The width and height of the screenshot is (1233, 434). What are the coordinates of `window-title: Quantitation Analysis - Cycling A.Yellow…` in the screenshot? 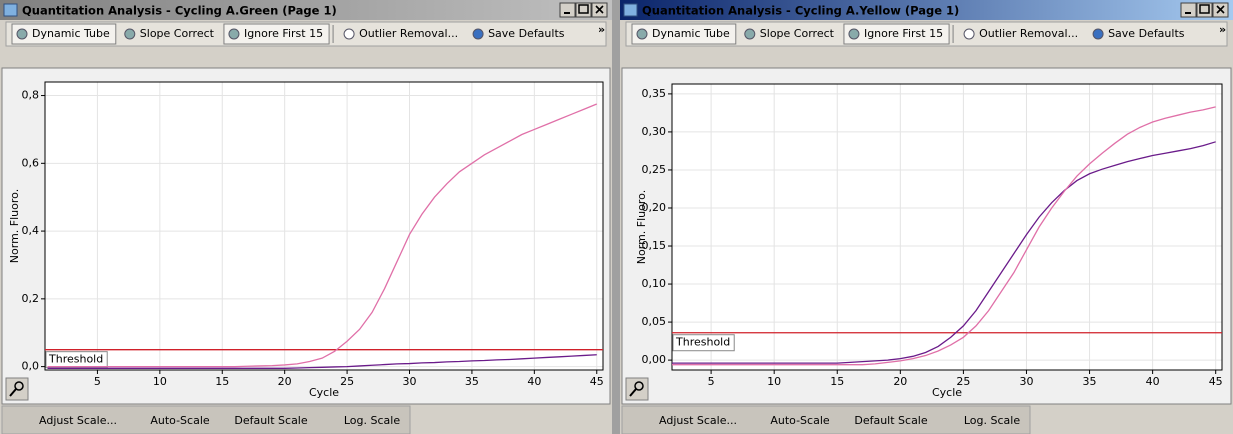 It's located at (800, 11).